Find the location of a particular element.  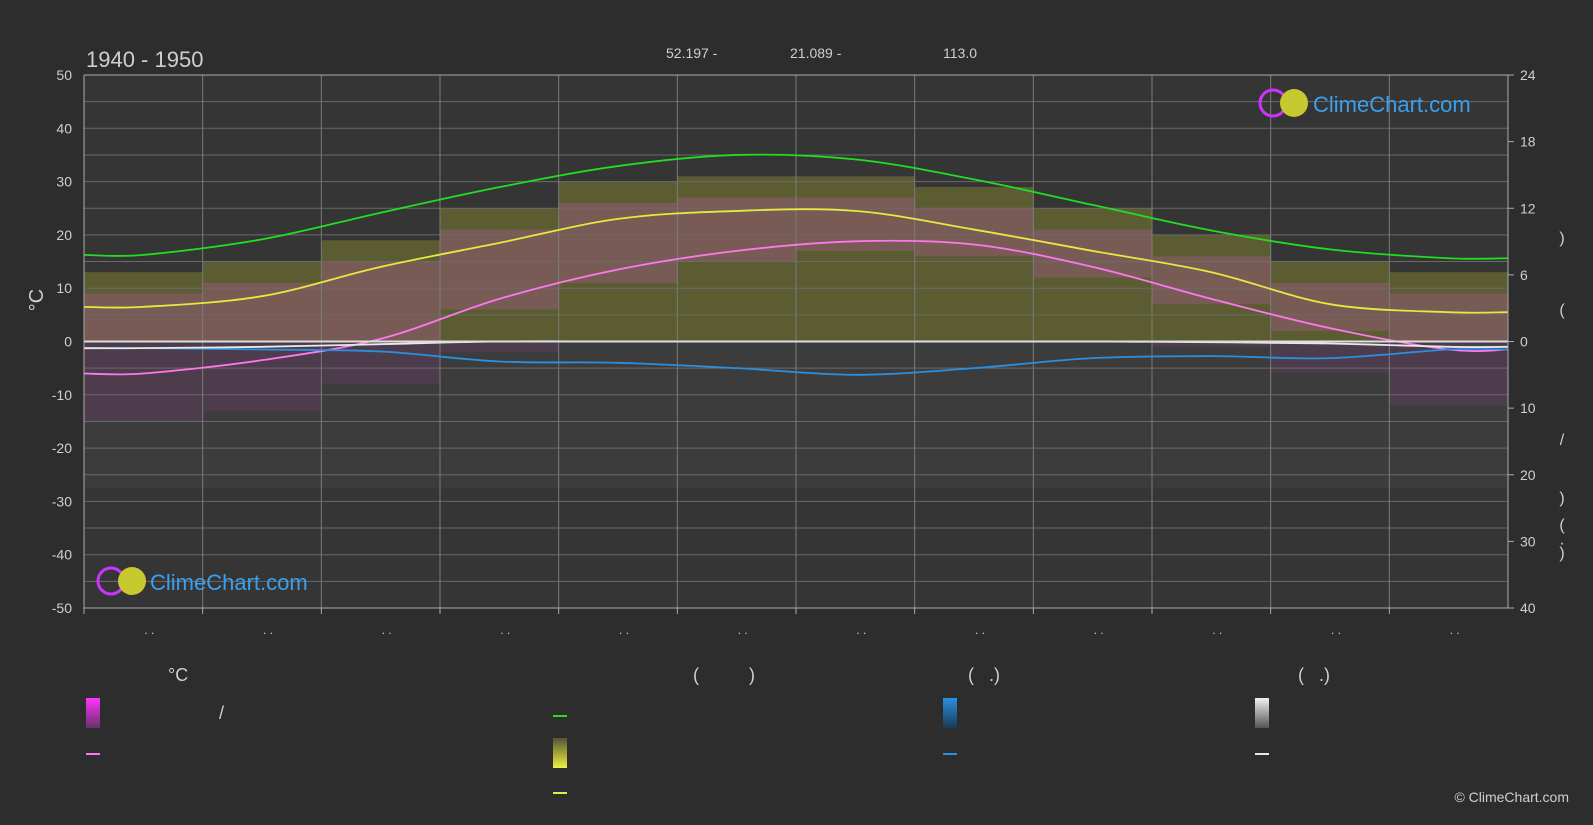

legend-swatch-sunshine is located at coordinates (560, 753).